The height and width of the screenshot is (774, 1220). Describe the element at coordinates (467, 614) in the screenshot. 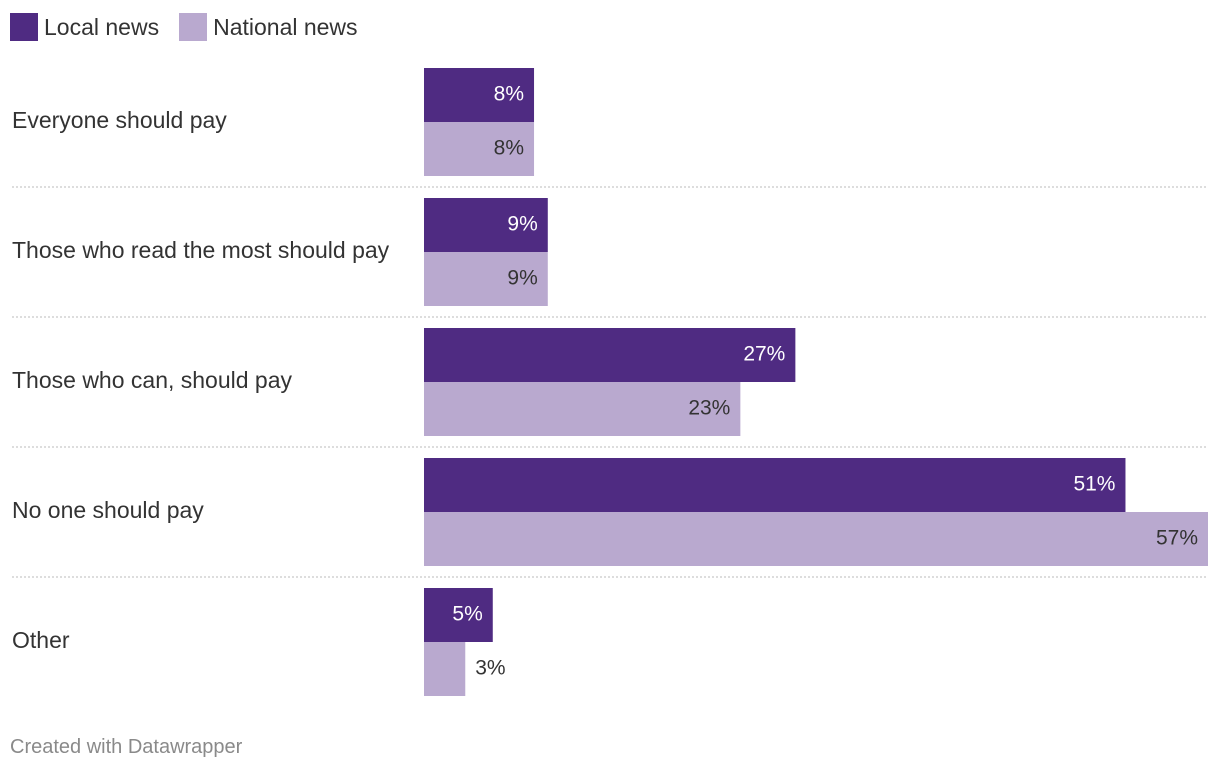

I see `value-label-local-news-other: 5%` at that location.